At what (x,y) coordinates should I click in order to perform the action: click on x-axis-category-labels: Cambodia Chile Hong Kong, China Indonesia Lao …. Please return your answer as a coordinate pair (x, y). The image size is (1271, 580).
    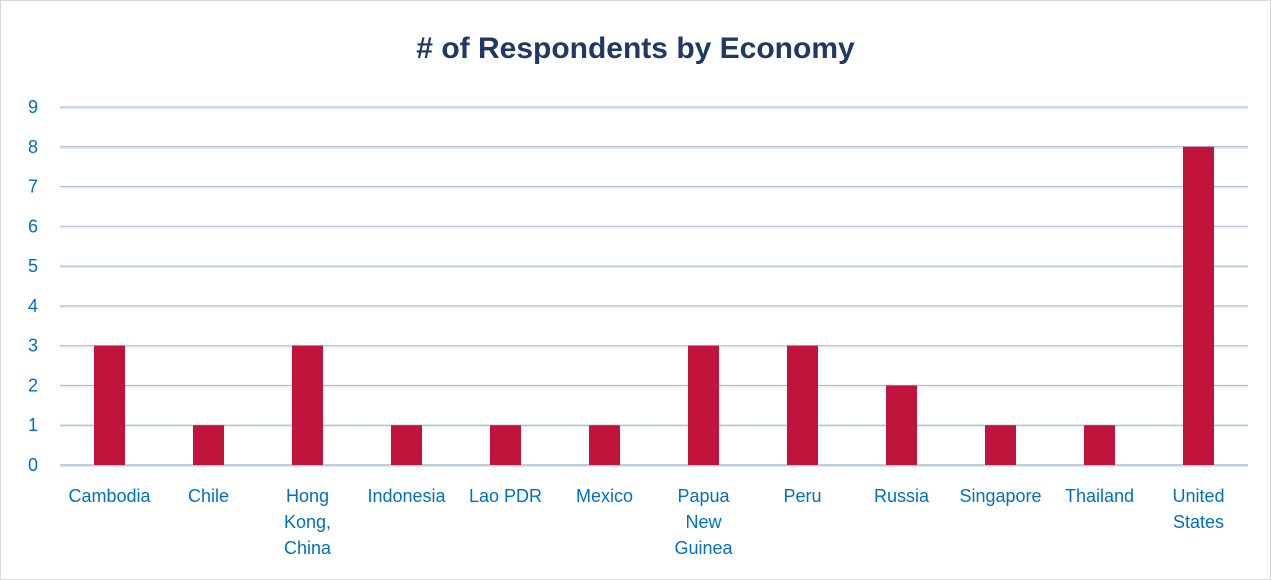
    Looking at the image, I should click on (646, 522).